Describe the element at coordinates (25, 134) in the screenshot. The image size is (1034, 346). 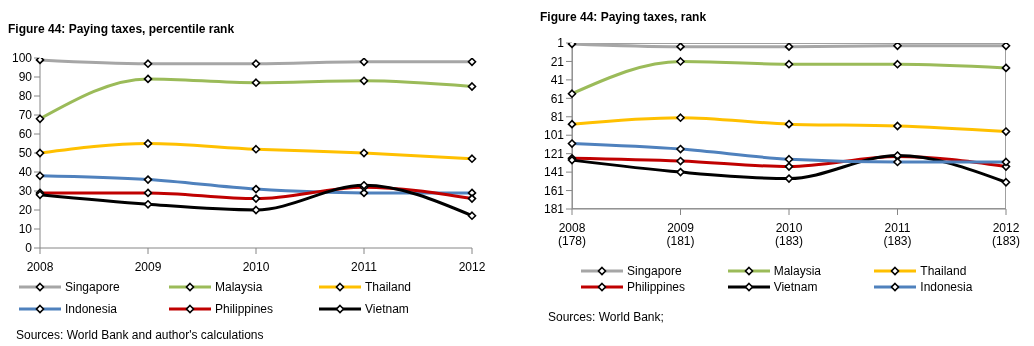
I see `y-tick-label: 60` at that location.